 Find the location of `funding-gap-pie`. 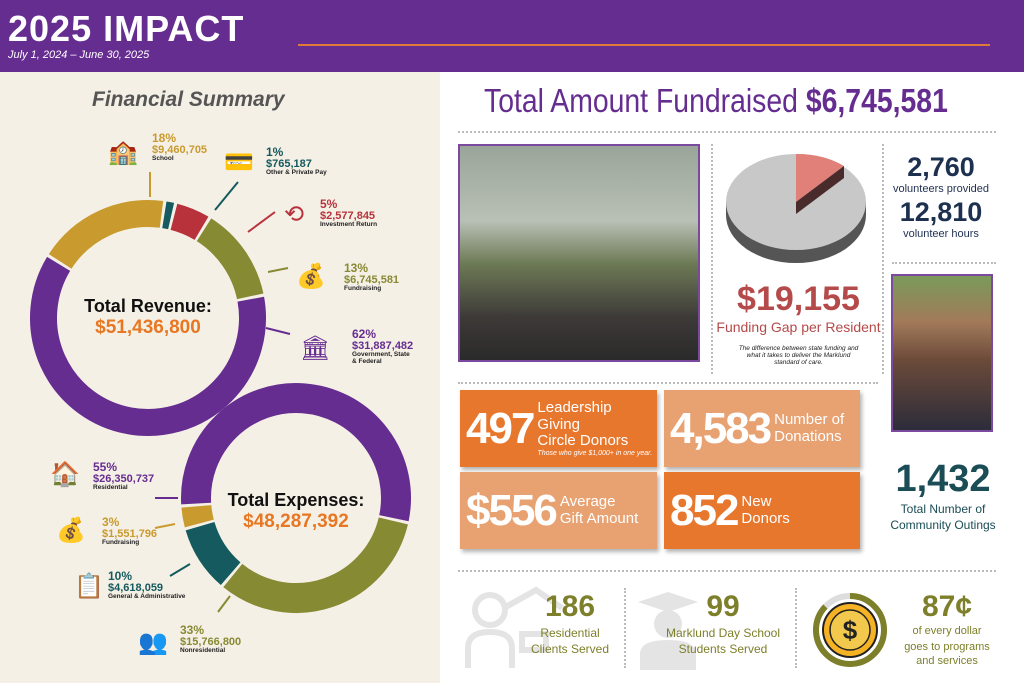

funding-gap-pie is located at coordinates (796, 208).